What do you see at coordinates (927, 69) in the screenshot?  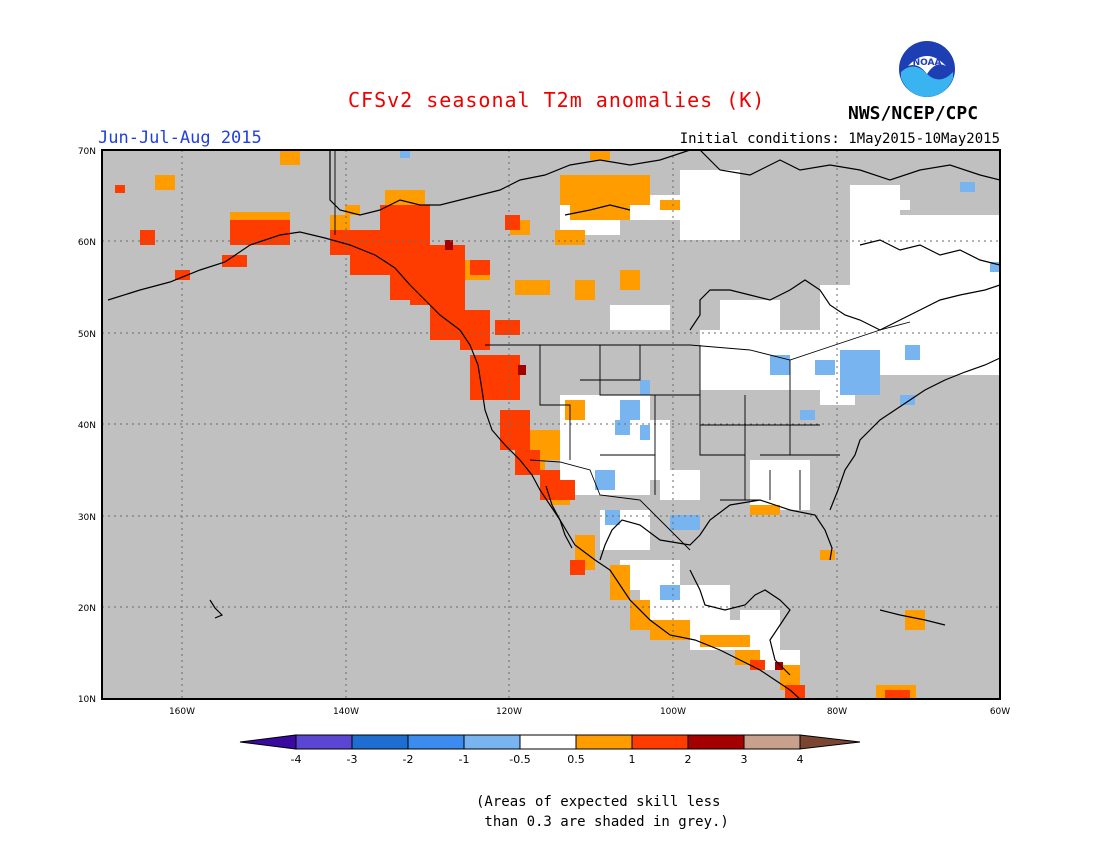 I see `noaa-logo-icon: NOAA` at bounding box center [927, 69].